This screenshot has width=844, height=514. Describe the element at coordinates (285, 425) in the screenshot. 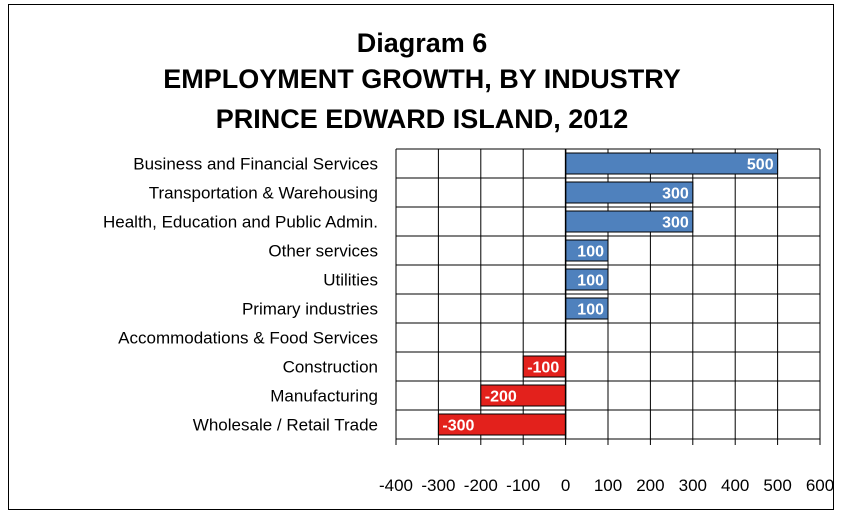

I see `category-label: Wholesale / Retail Trade` at that location.